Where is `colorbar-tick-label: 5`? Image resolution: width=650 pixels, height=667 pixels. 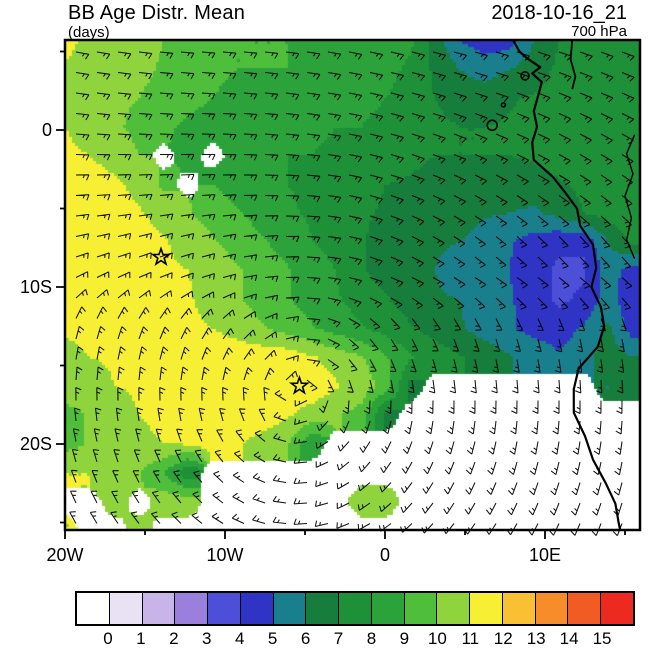
colorbar-tick-label: 5 is located at coordinates (272, 638).